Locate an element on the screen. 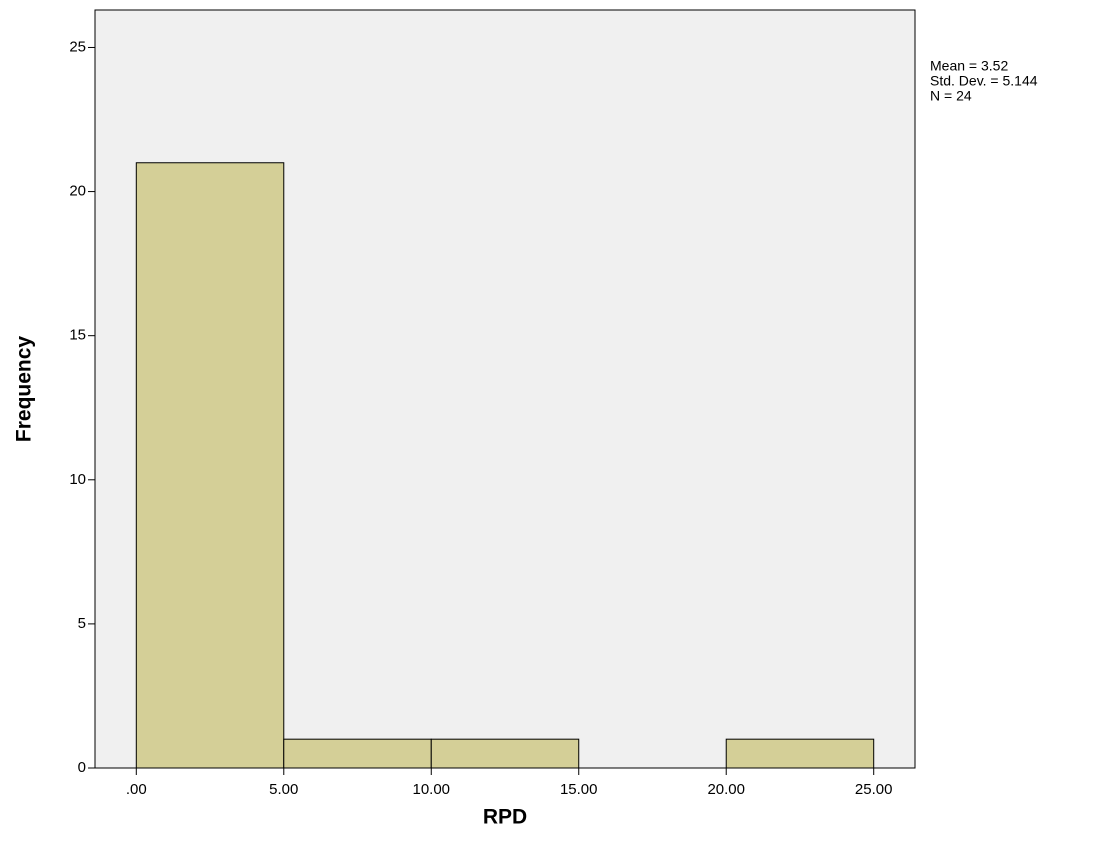 The image size is (1105, 858). y-tick-label: 10 is located at coordinates (77, 479).